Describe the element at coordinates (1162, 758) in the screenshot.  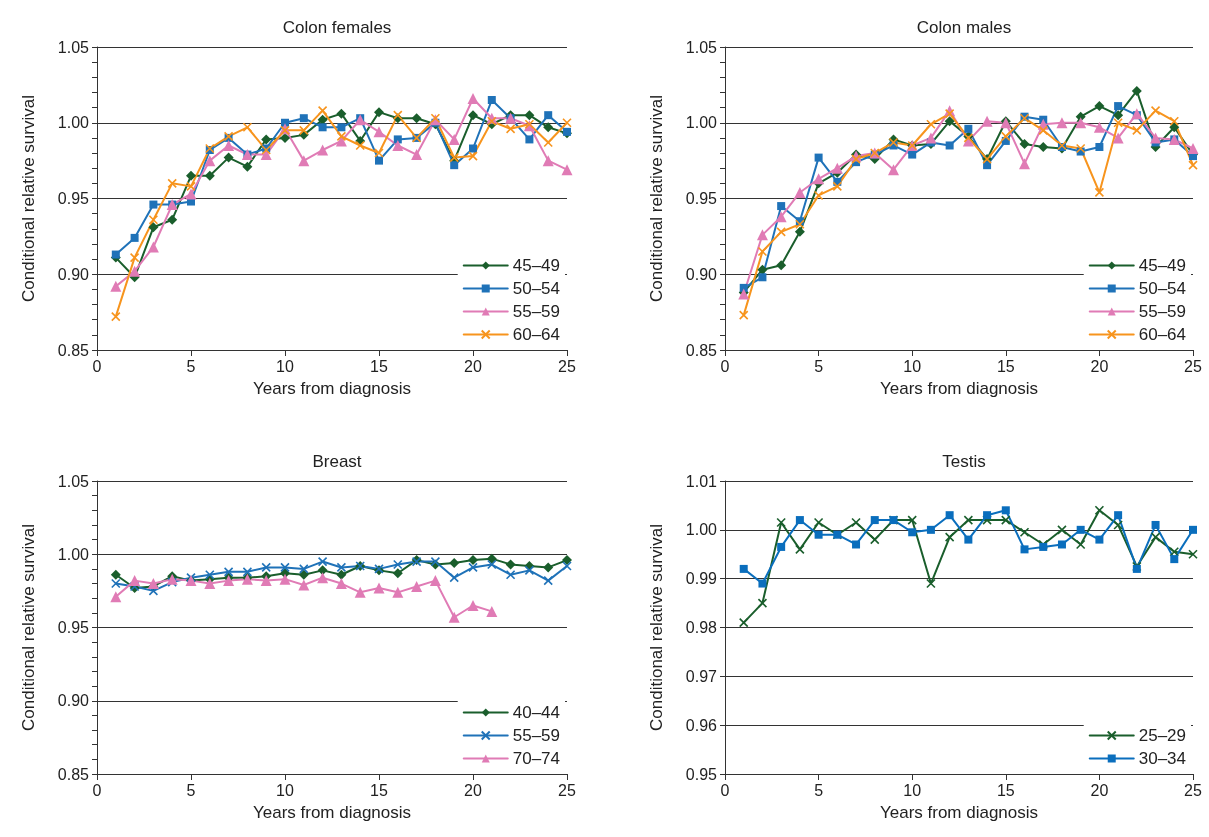
I see `legend-label: 30–34` at that location.